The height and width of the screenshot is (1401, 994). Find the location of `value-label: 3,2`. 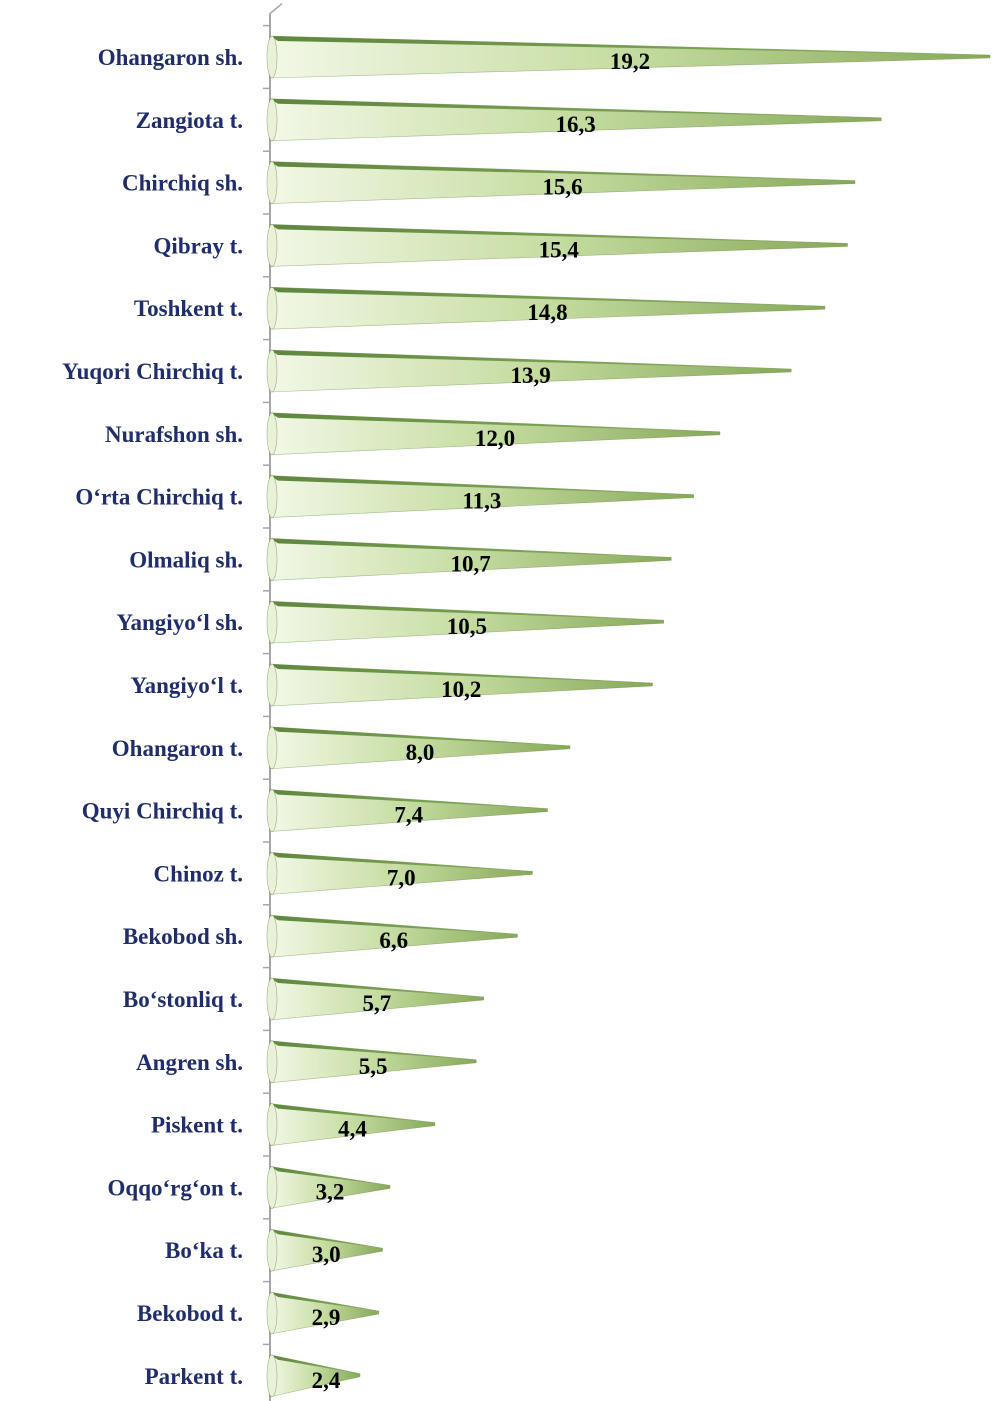

value-label: 3,2 is located at coordinates (330, 1191).